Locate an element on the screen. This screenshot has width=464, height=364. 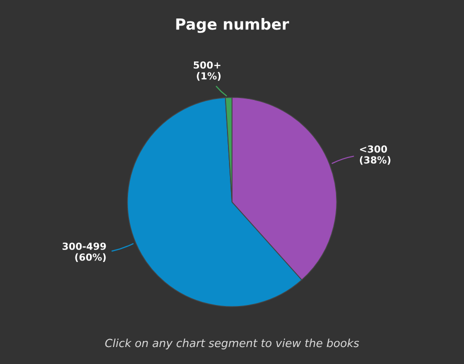
slice-label: 500+ is located at coordinates (207, 65).